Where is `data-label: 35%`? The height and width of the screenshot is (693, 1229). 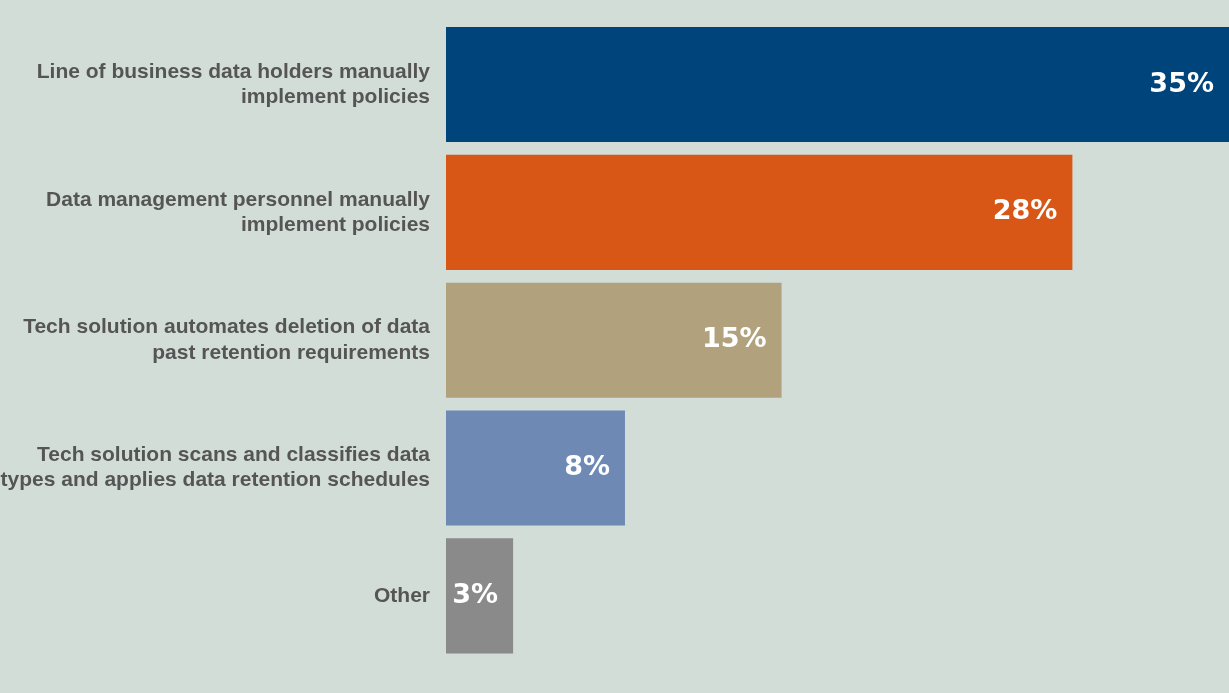
data-label: 35% is located at coordinates (1181, 82).